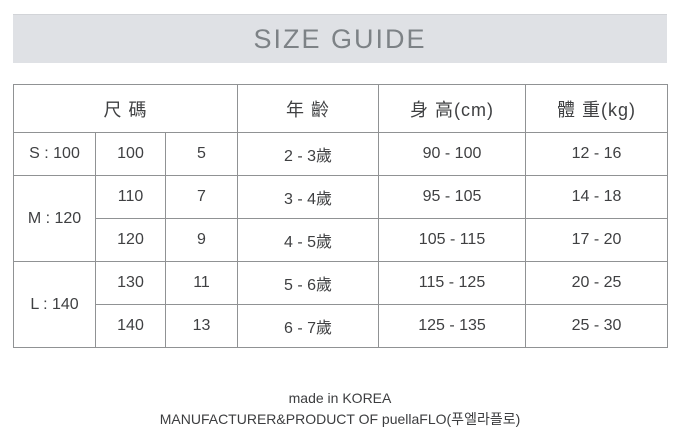  What do you see at coordinates (452, 197) in the screenshot?
I see `cell-height: 95 - 105` at bounding box center [452, 197].